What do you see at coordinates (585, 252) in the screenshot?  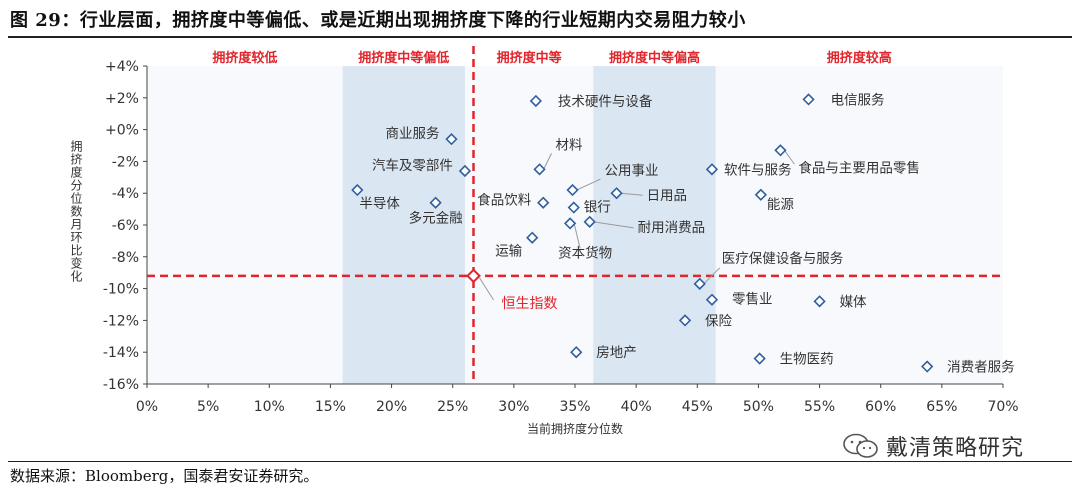 I see `data-label: 资本货物` at bounding box center [585, 252].